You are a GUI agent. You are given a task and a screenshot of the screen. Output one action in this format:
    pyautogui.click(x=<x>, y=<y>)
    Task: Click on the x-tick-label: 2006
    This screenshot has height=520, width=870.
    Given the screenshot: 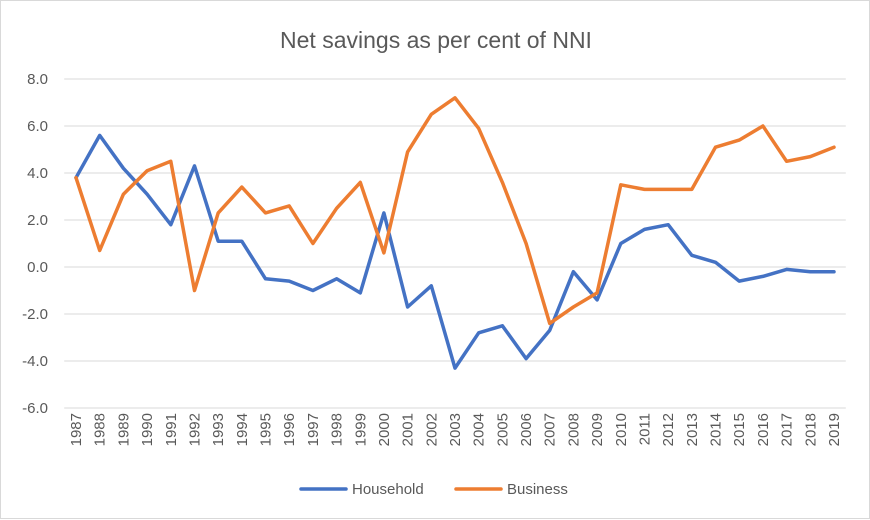 What is the action you would take?
    pyautogui.click(x=526, y=429)
    